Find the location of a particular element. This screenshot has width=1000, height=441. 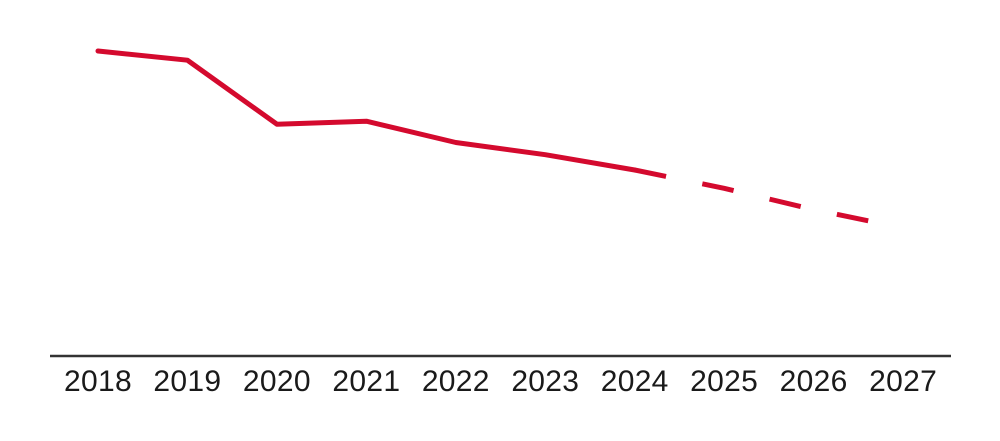

x-axis-tick-label-2018: 2018 is located at coordinates (98, 381).